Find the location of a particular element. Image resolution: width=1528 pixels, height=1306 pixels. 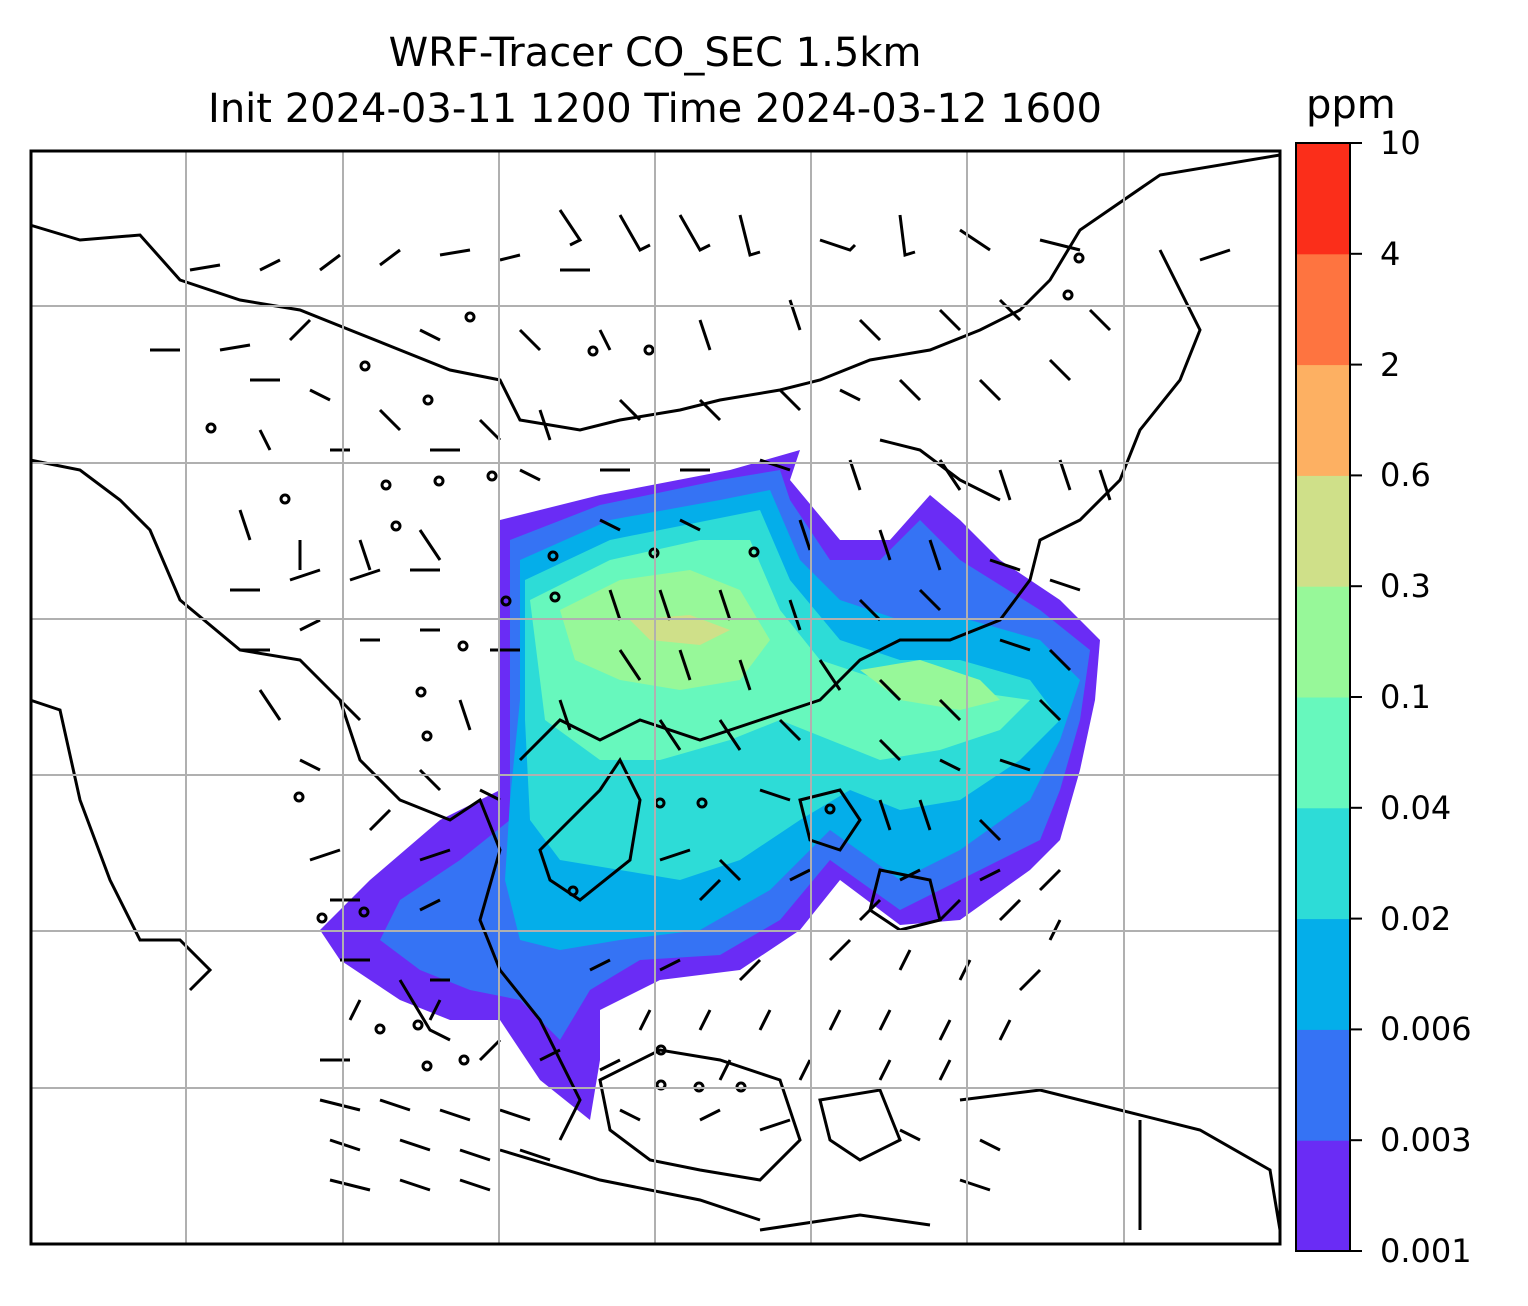

colorbar-tick-label: 0.006 is located at coordinates (1426, 1029).